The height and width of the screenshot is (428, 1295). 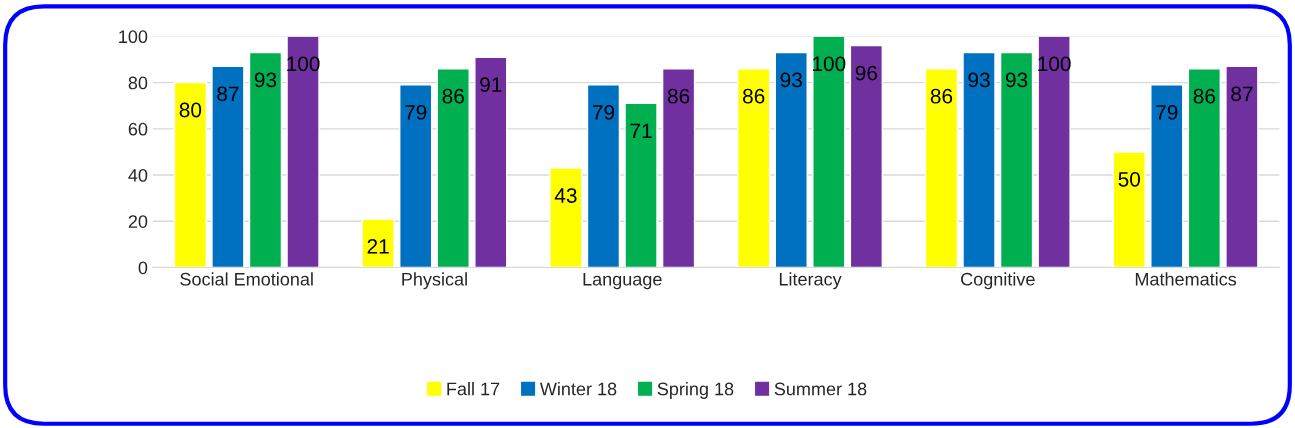 What do you see at coordinates (491, 84) in the screenshot?
I see `data-label: 91` at bounding box center [491, 84].